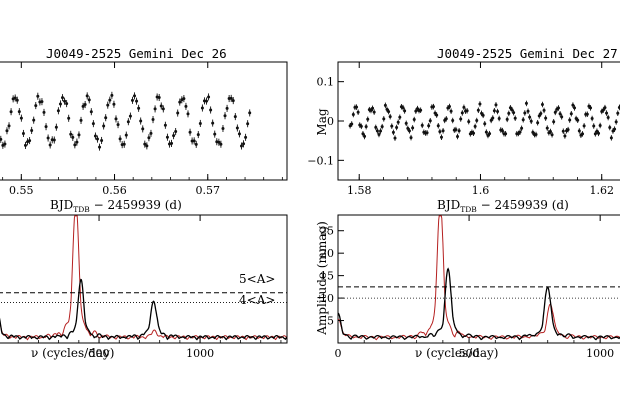 The height and width of the screenshot is (414, 620). I want to click on dec26-xtick-label: 0.56, so click(114, 190).